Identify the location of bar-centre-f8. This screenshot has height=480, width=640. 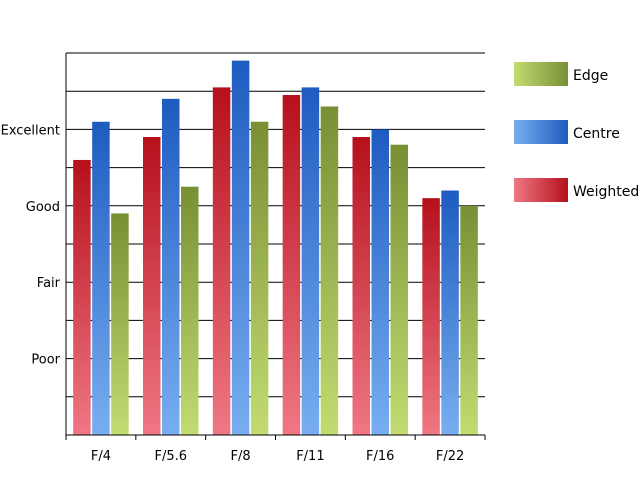
(240, 247).